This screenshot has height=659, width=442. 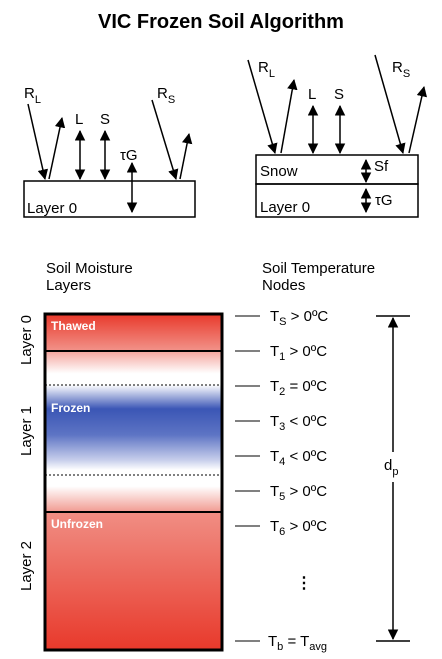 What do you see at coordinates (337, 136) in the screenshot?
I see `snow-panel` at bounding box center [337, 136].